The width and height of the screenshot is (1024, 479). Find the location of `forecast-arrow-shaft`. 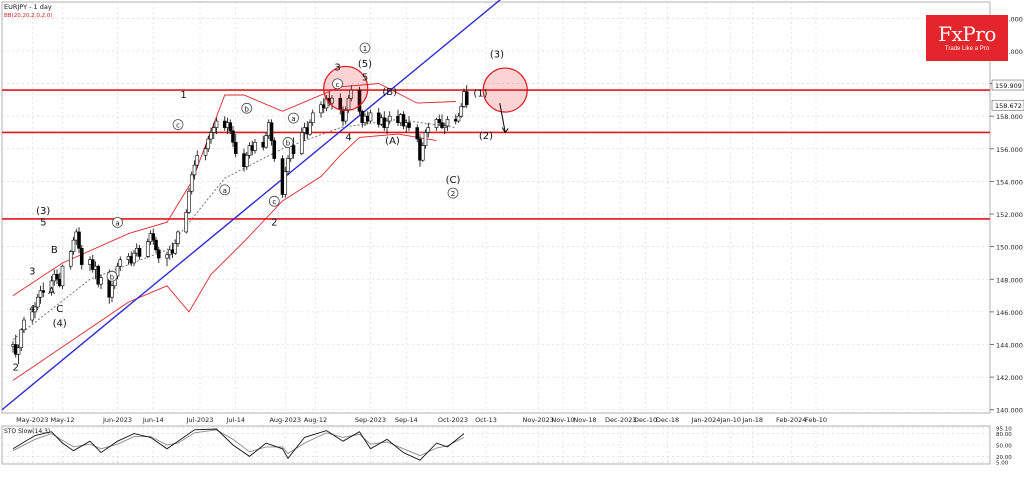

forecast-arrow-shaft is located at coordinates (502, 118).